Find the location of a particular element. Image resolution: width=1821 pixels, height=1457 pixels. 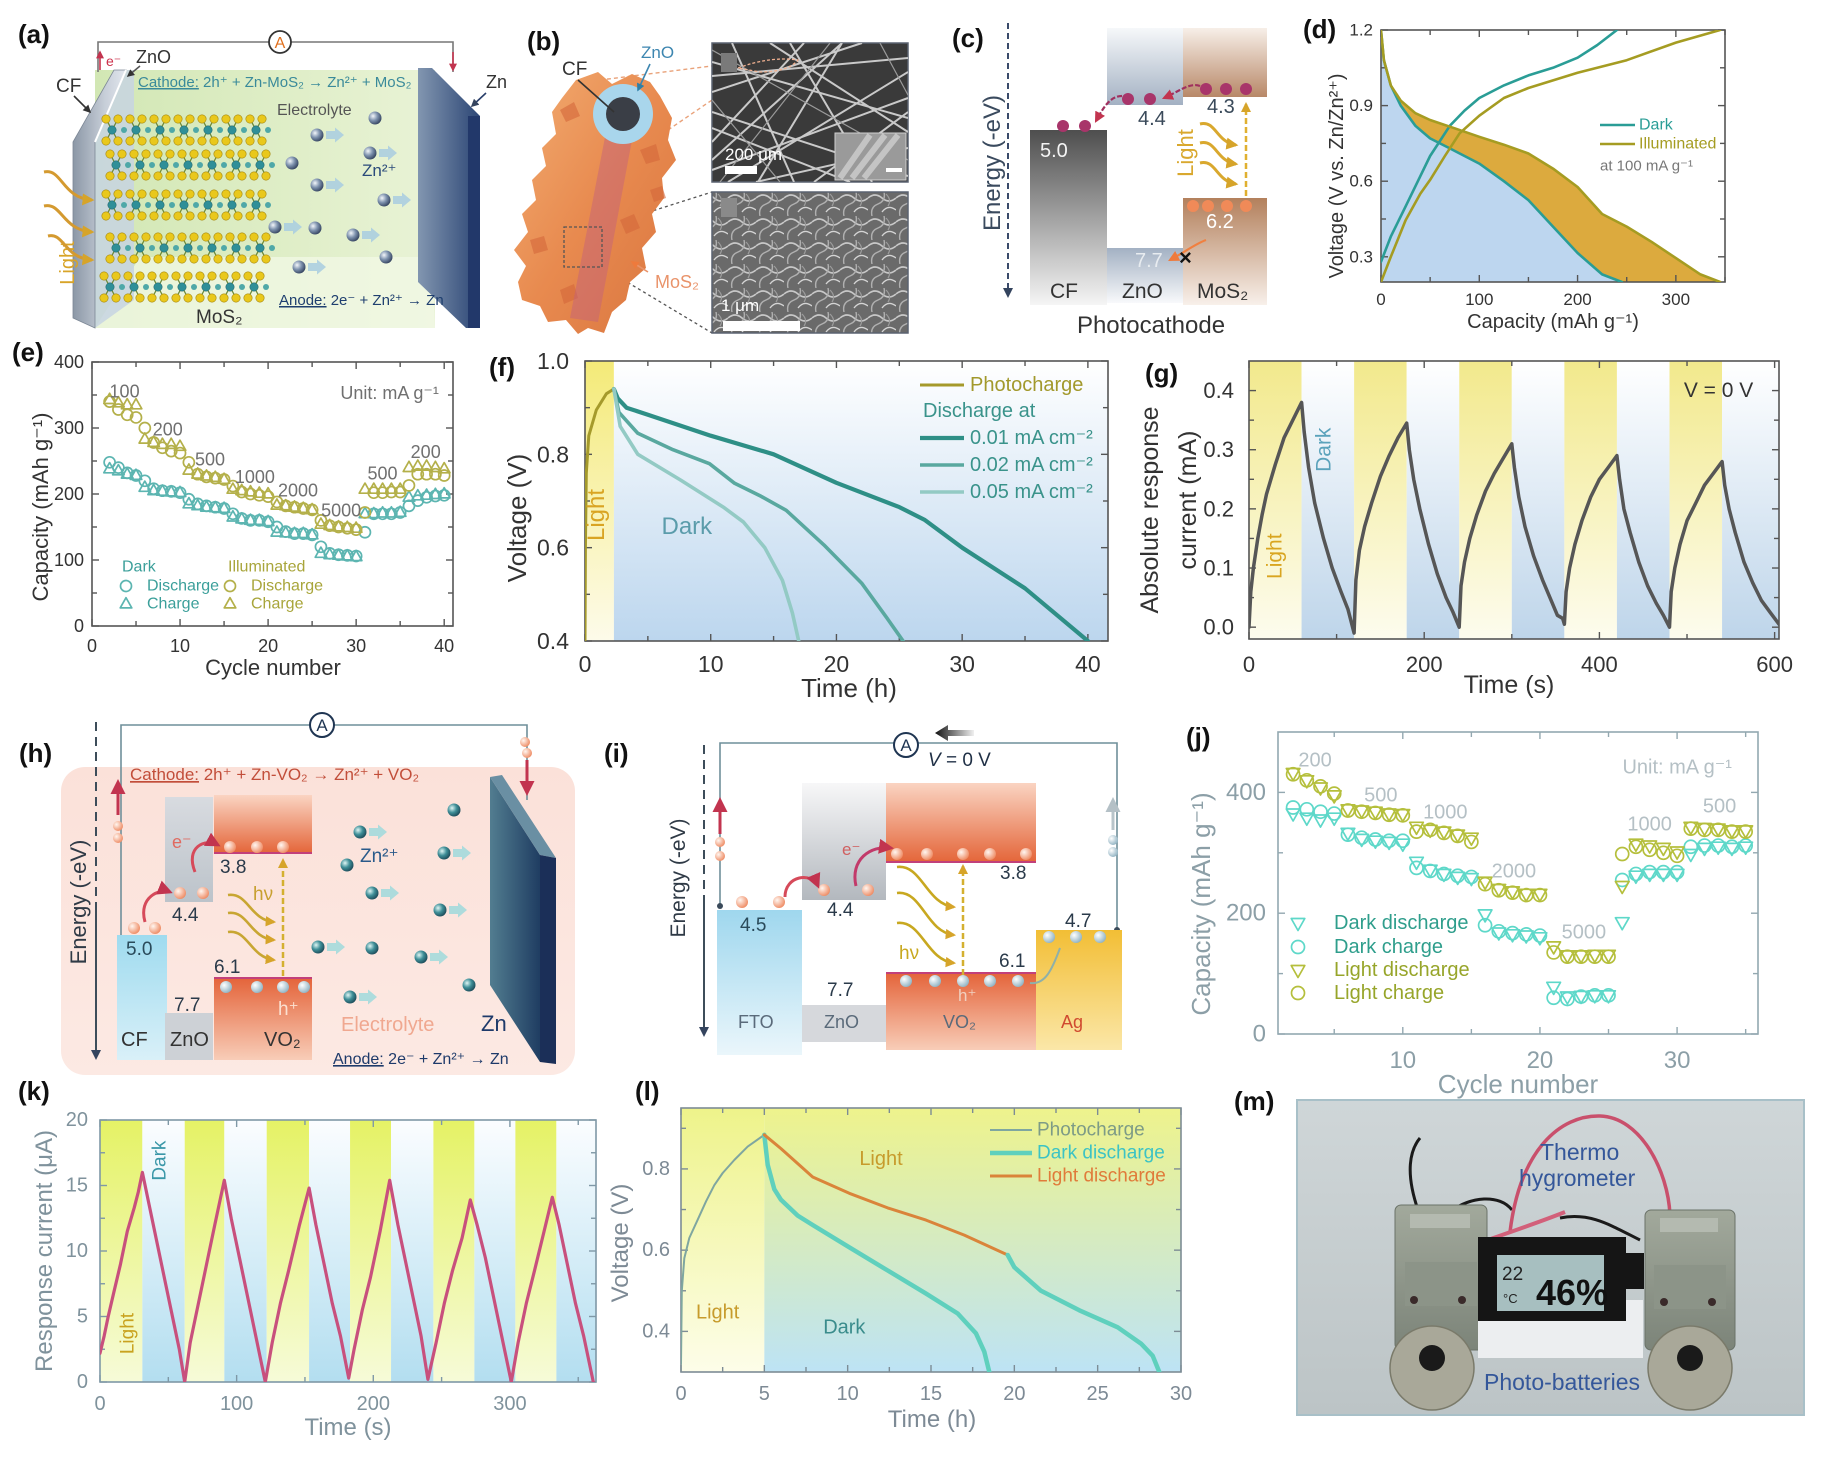

vo2-valence-band is located at coordinates (263, 1019).